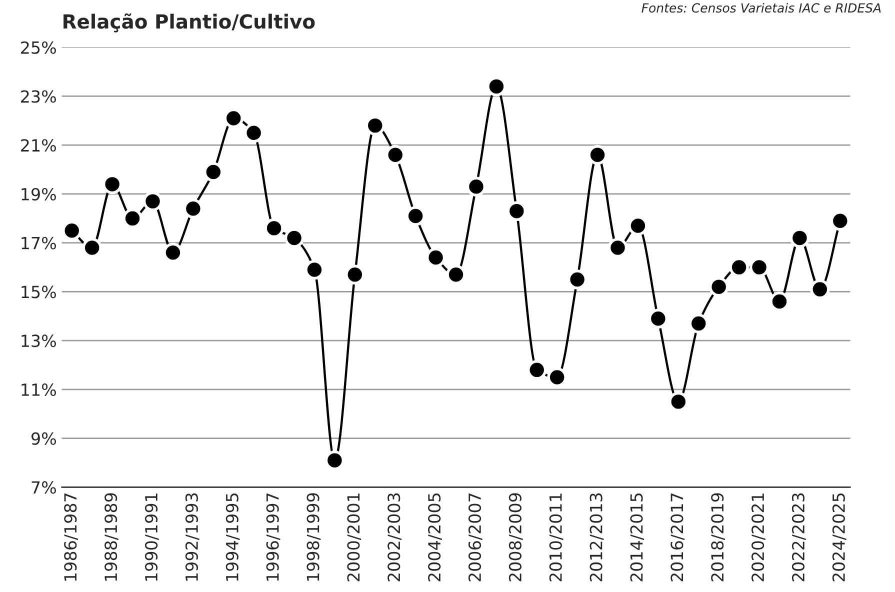  Describe the element at coordinates (39, 292) in the screenshot. I see `y-tick-label: 15%` at that location.